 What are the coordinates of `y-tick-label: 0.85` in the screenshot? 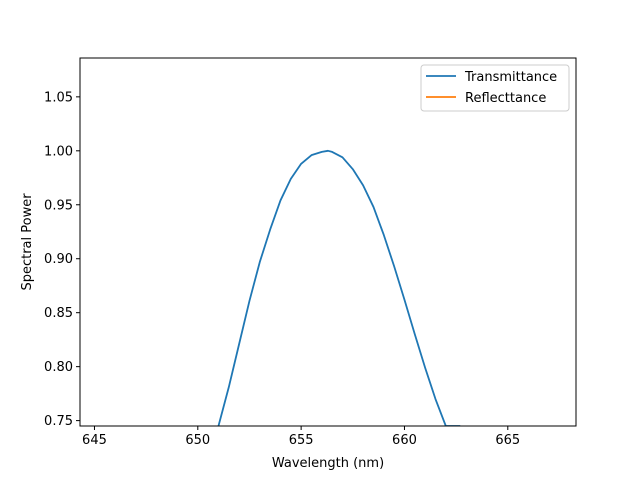 It's located at (58, 313).